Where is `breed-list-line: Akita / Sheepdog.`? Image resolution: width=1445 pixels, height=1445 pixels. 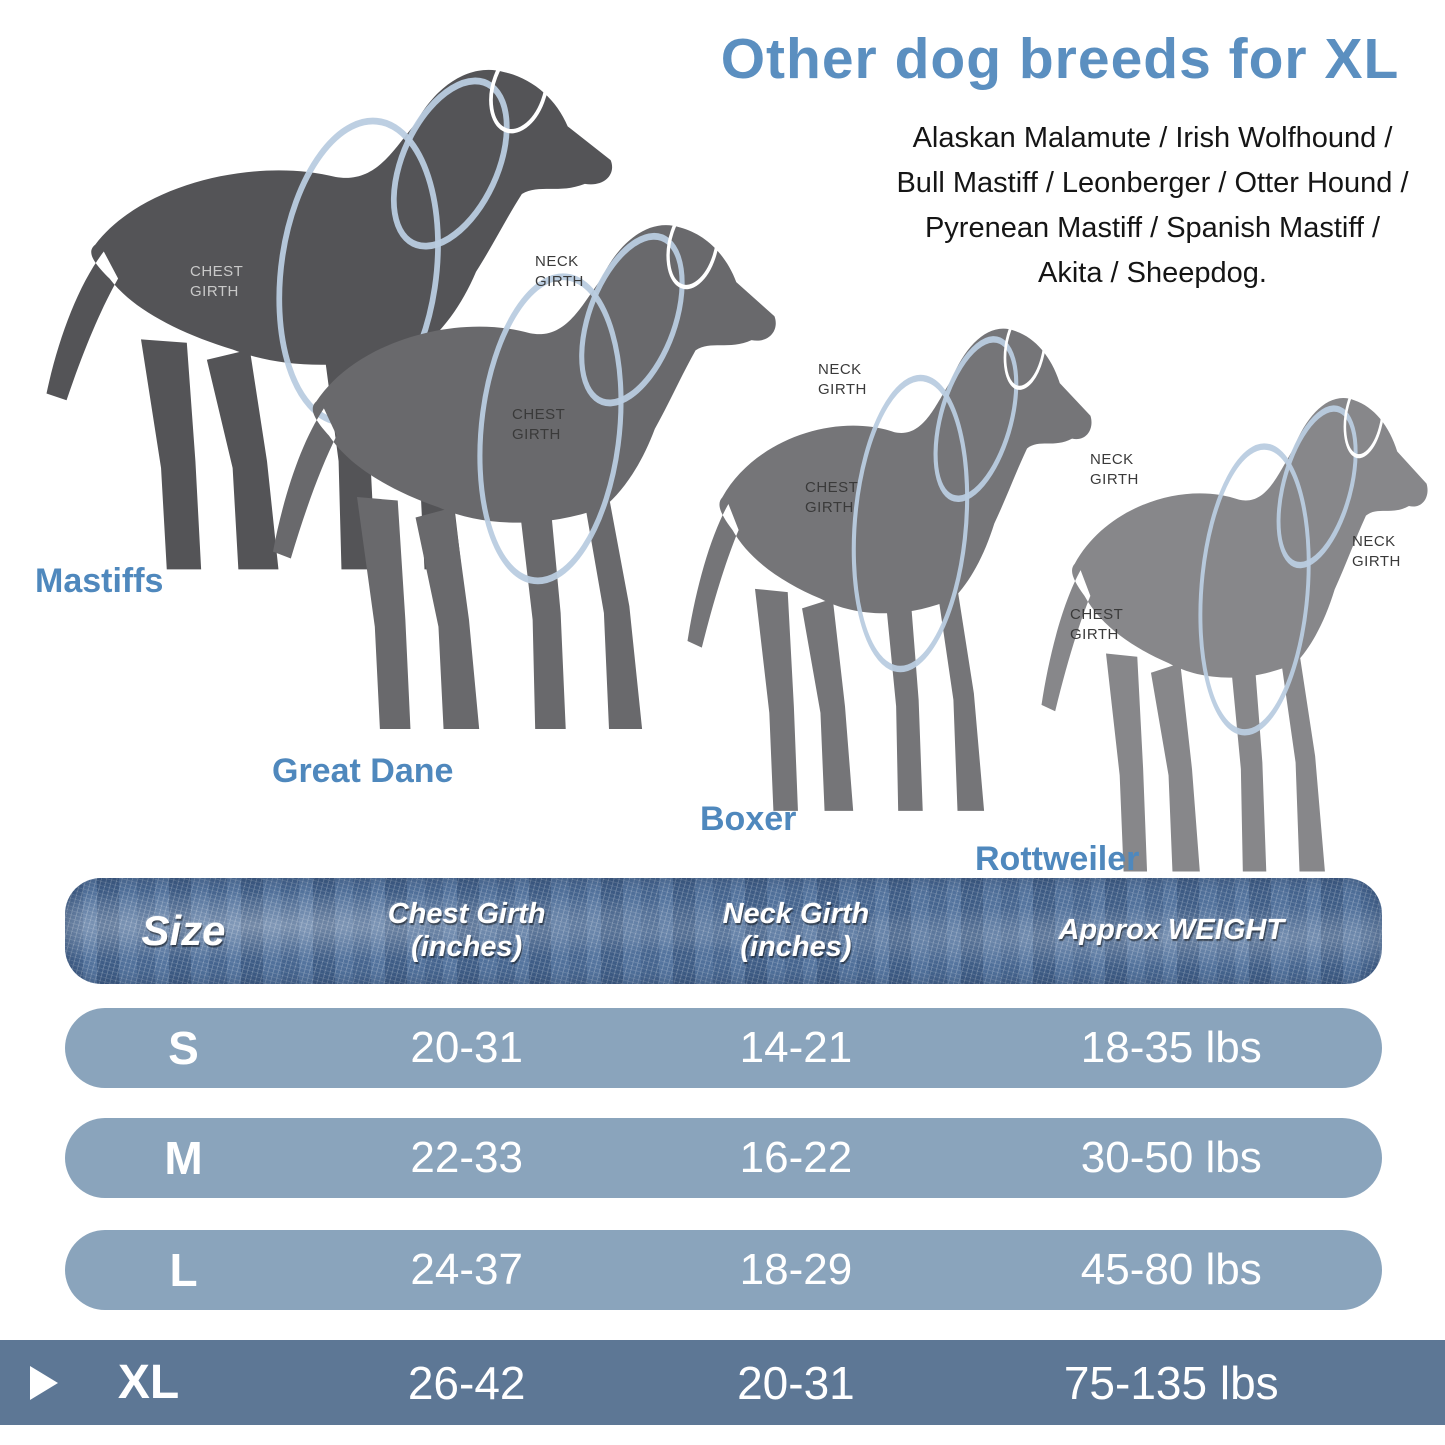
breed-list-line: Akita / Sheepdog. is located at coordinates (1152, 272).